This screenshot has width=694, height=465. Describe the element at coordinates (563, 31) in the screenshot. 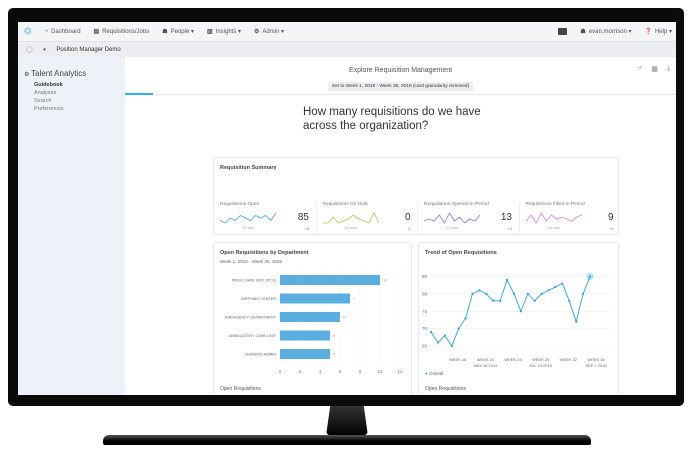

I see `chat-icon` at that location.